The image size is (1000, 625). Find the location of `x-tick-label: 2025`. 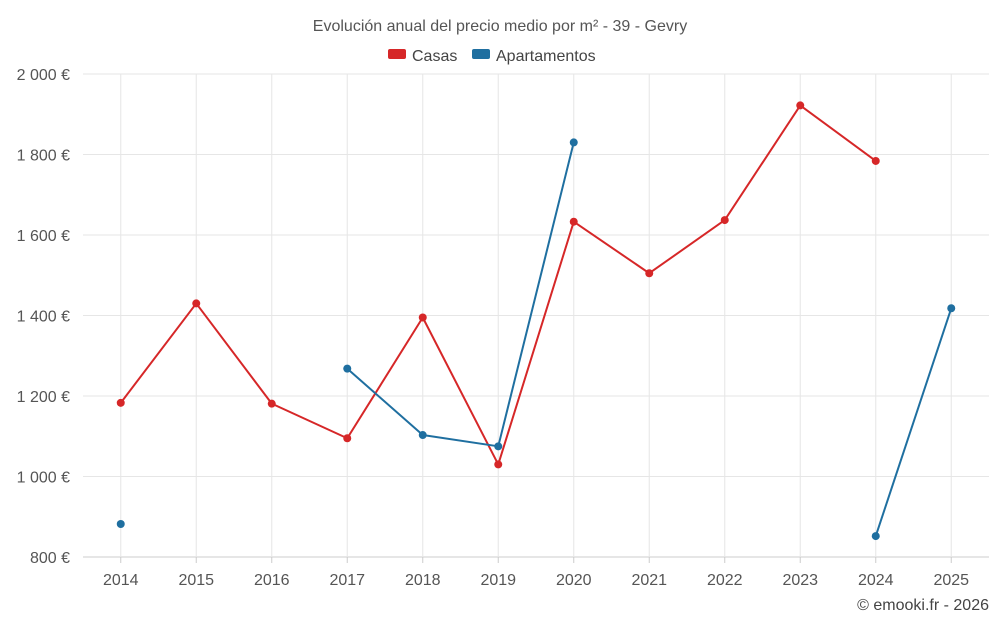

x-tick-label: 2025 is located at coordinates (951, 580).